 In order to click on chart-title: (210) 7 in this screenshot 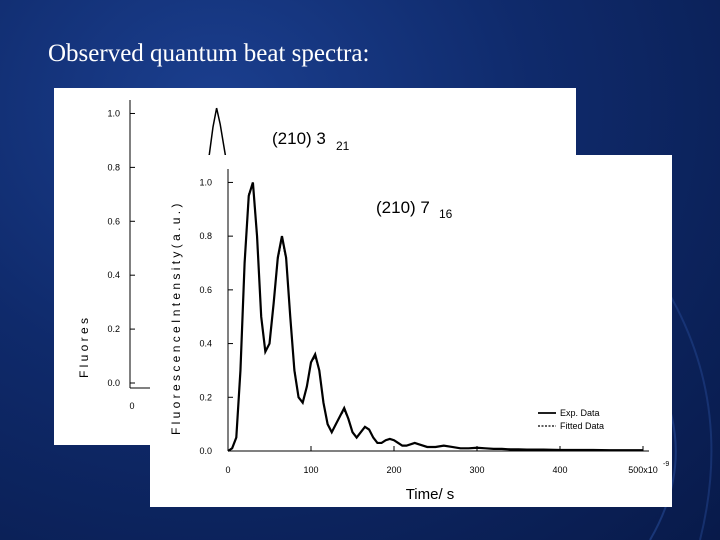, I will do `click(403, 207)`.